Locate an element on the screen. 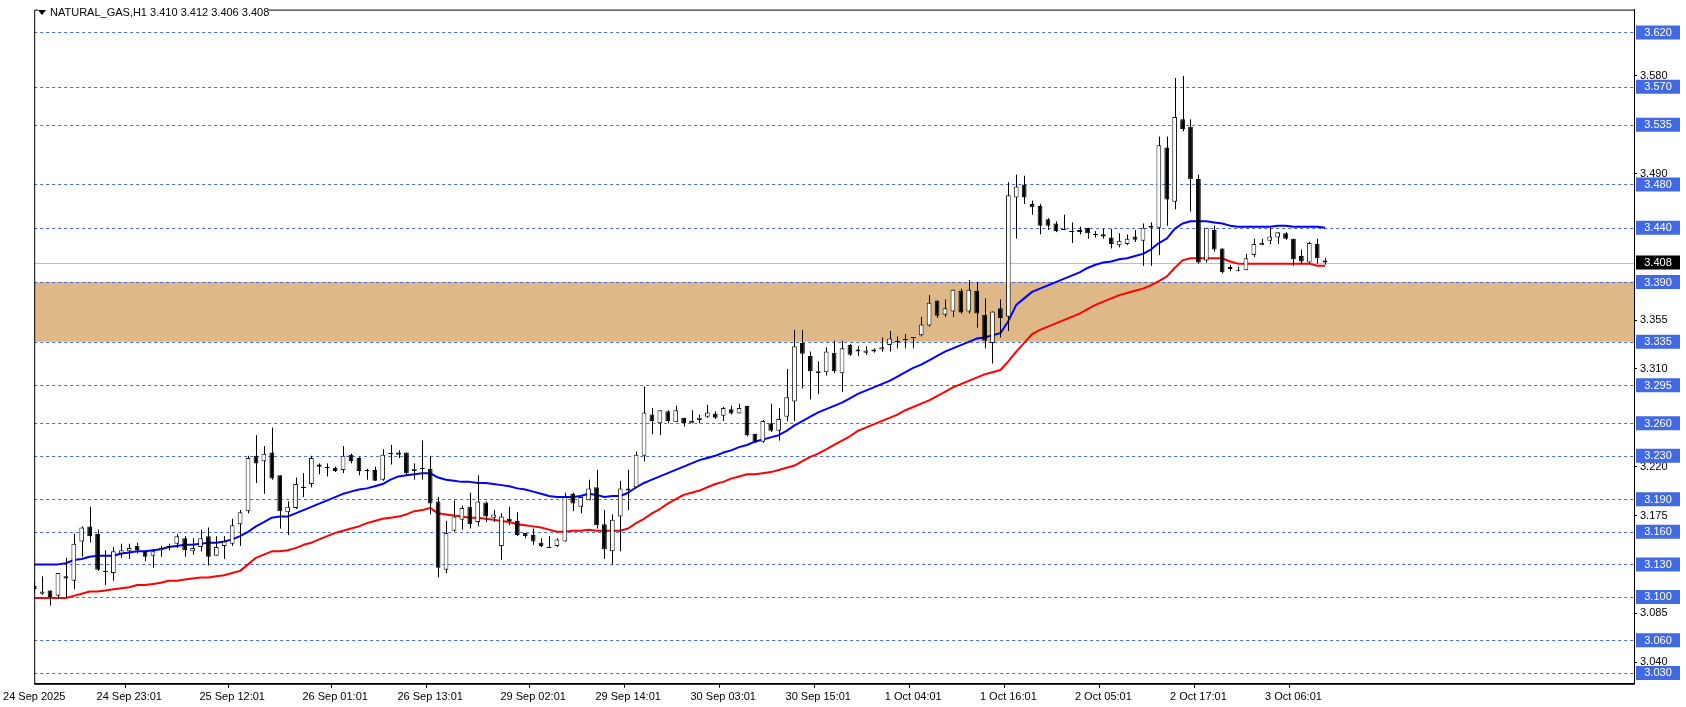  x-tick-label: 30 Sep 15:01 is located at coordinates (818, 696).